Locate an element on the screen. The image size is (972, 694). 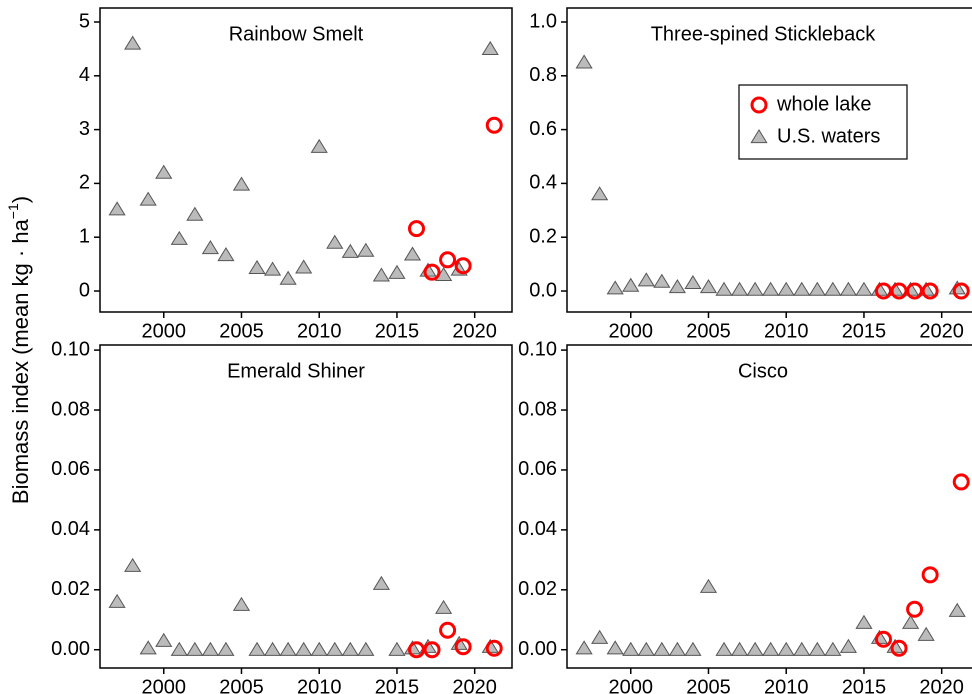
legend-box is located at coordinates (823, 122).